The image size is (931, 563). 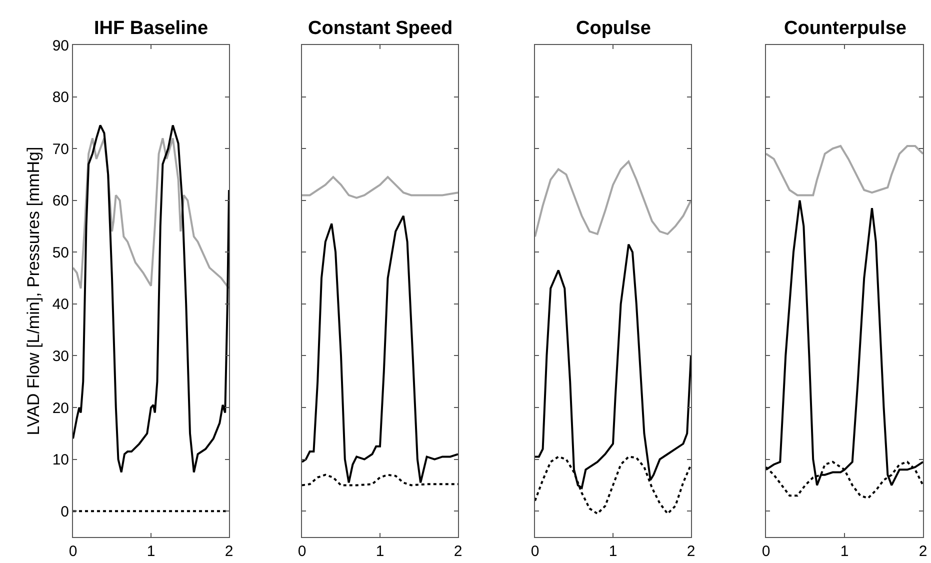 I want to click on y-tick-label: 30, so click(x=60, y=356).